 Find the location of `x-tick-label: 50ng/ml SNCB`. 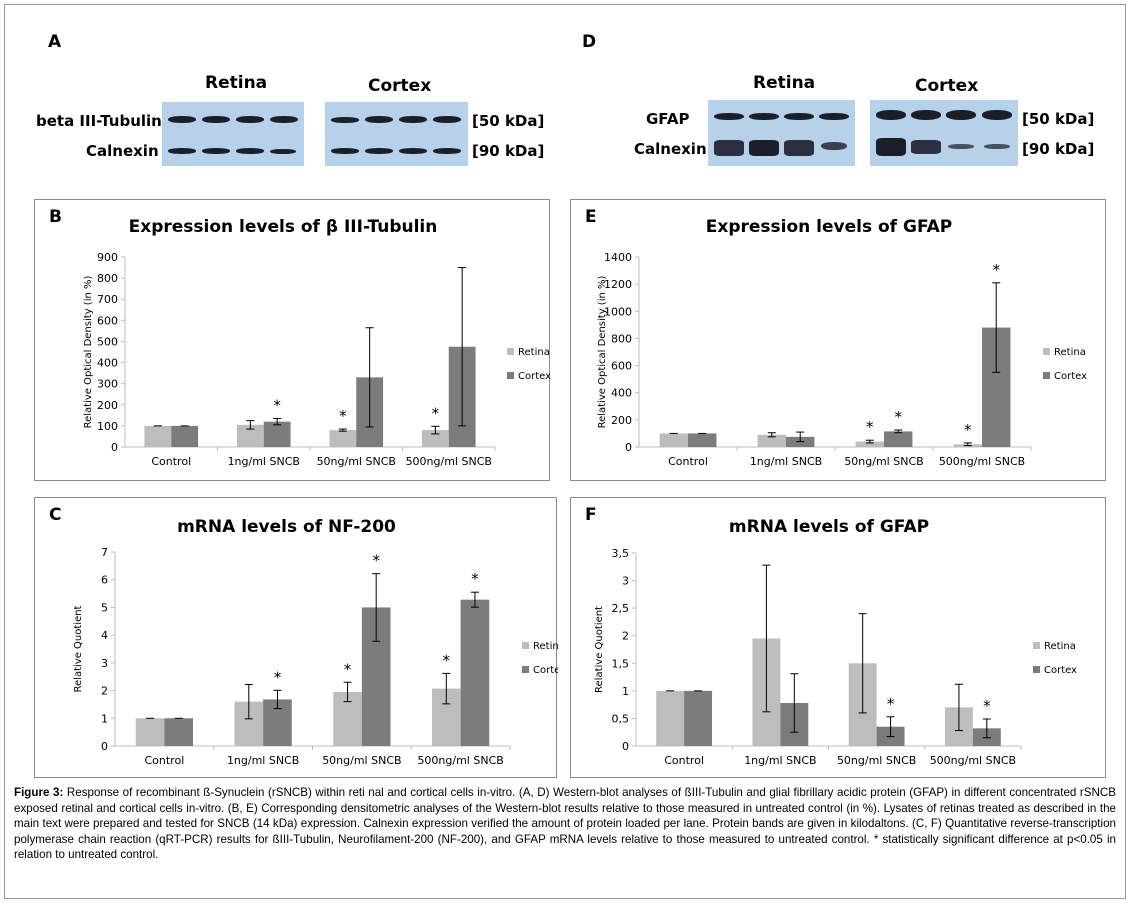

x-tick-label: 50ng/ml SNCB is located at coordinates (361, 760).